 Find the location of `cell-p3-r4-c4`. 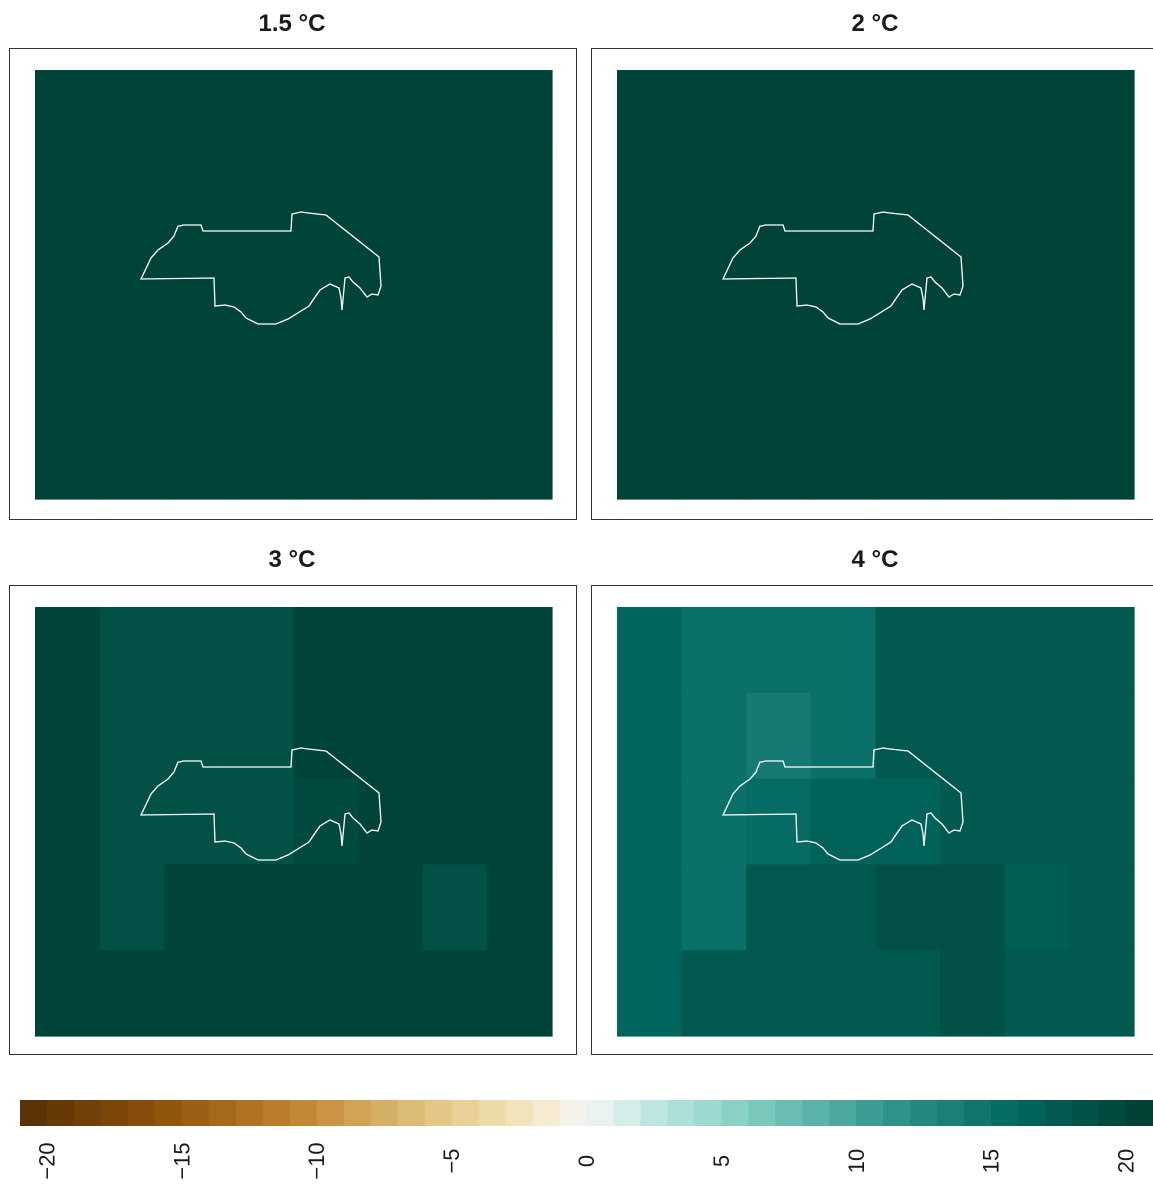

cell-p3-r4-c4 is located at coordinates (326, 993).